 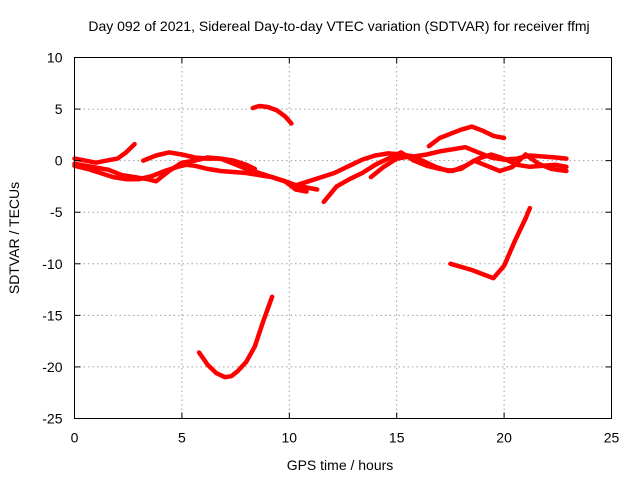 What do you see at coordinates (340, 465) in the screenshot?
I see `x-axis-label: GPS time / hours` at bounding box center [340, 465].